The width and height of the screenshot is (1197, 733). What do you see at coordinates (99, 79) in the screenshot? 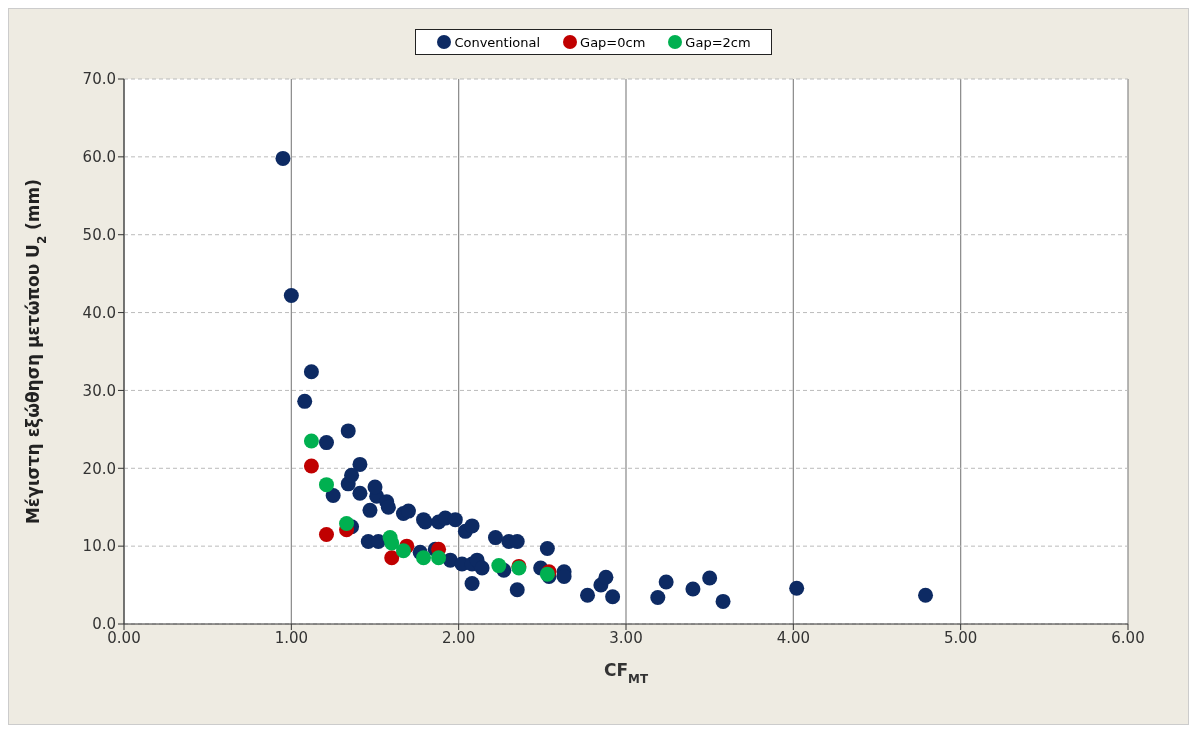
I see `y-tick-label: 70.0` at bounding box center [99, 79].